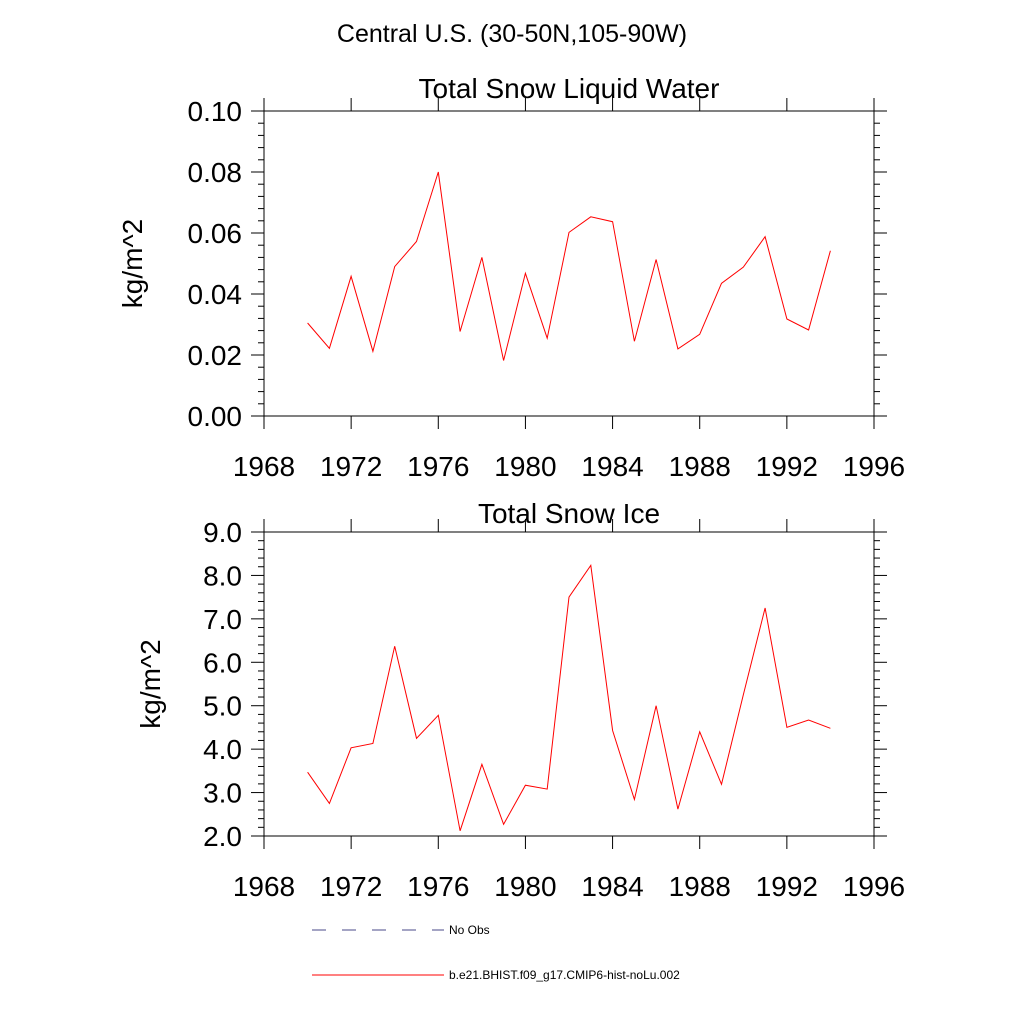  Describe the element at coordinates (222, 662) in the screenshot. I see `y-tick-label: 6.0` at that location.